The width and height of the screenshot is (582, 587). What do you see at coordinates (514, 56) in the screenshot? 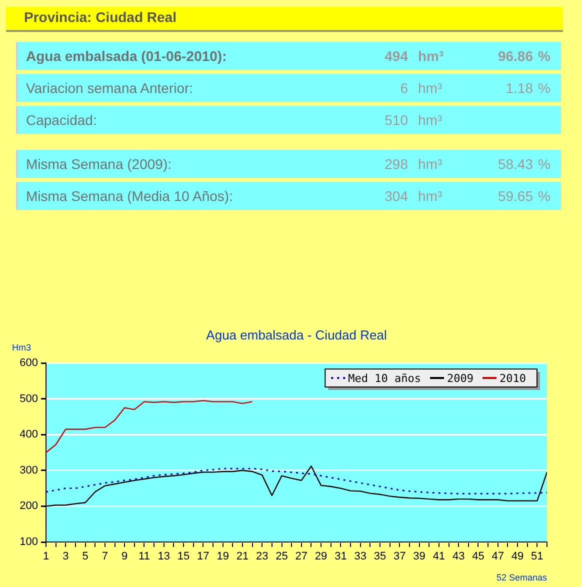
I see `text: 96.86` at bounding box center [514, 56].